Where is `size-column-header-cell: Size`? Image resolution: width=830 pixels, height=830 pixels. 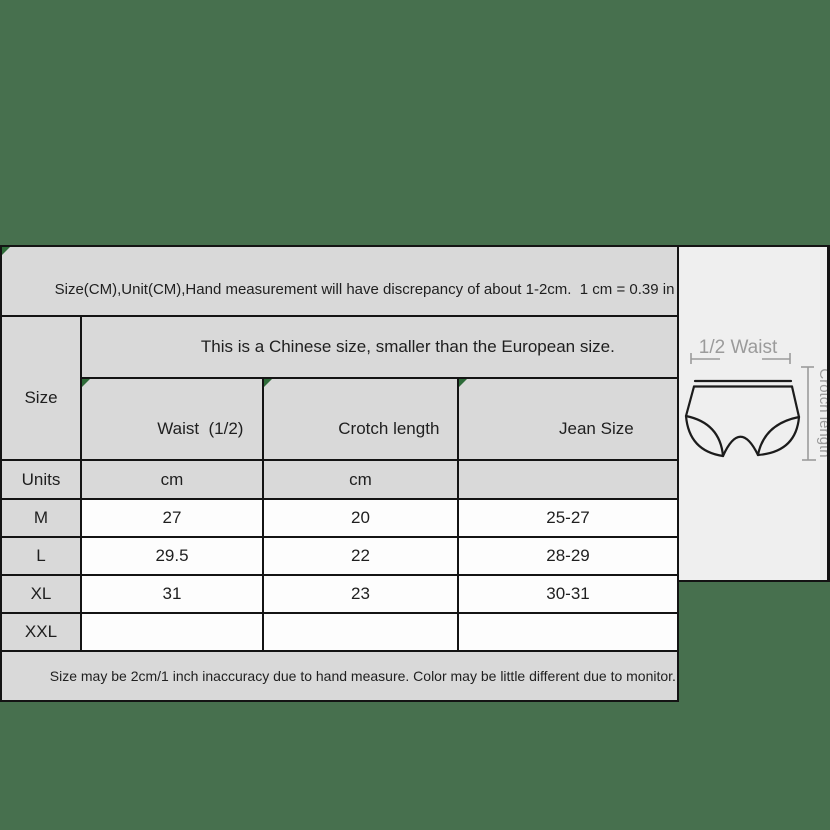 size-column-header-cell: Size is located at coordinates (41, 388).